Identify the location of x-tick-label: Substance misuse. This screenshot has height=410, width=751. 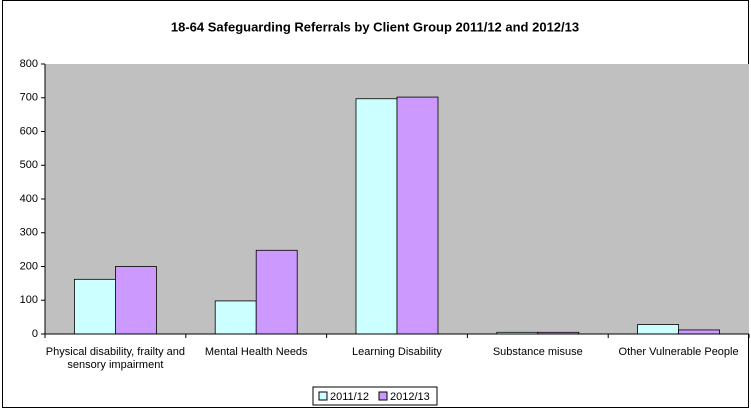
(537, 352).